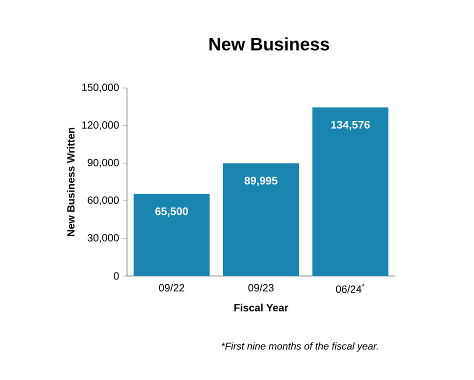  What do you see at coordinates (171, 288) in the screenshot?
I see `x-tick-label: 09/22` at bounding box center [171, 288].